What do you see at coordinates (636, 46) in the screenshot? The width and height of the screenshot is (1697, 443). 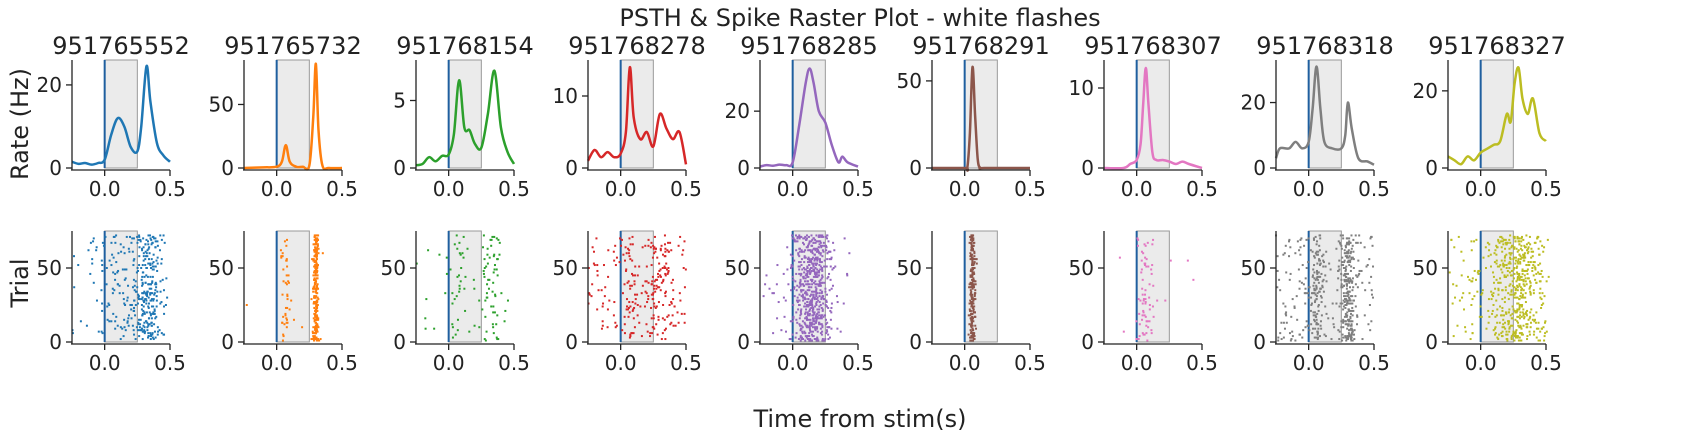 I see `unit-title: 951768278` at bounding box center [636, 46].